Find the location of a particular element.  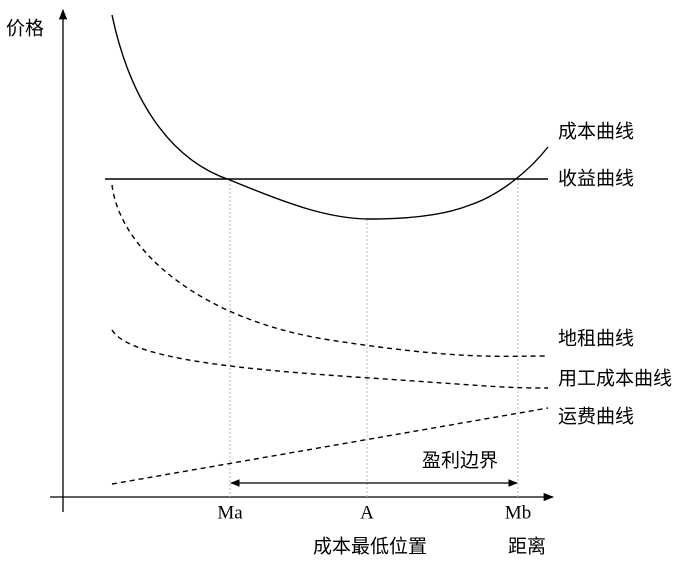

y-axis-label: 价格 is located at coordinates (25, 28).